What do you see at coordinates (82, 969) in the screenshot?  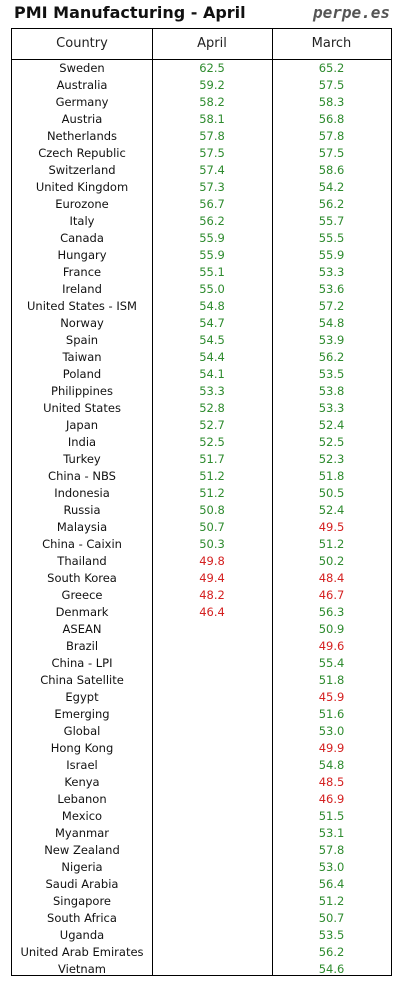 I see `country-cell: Vietnam` at bounding box center [82, 969].